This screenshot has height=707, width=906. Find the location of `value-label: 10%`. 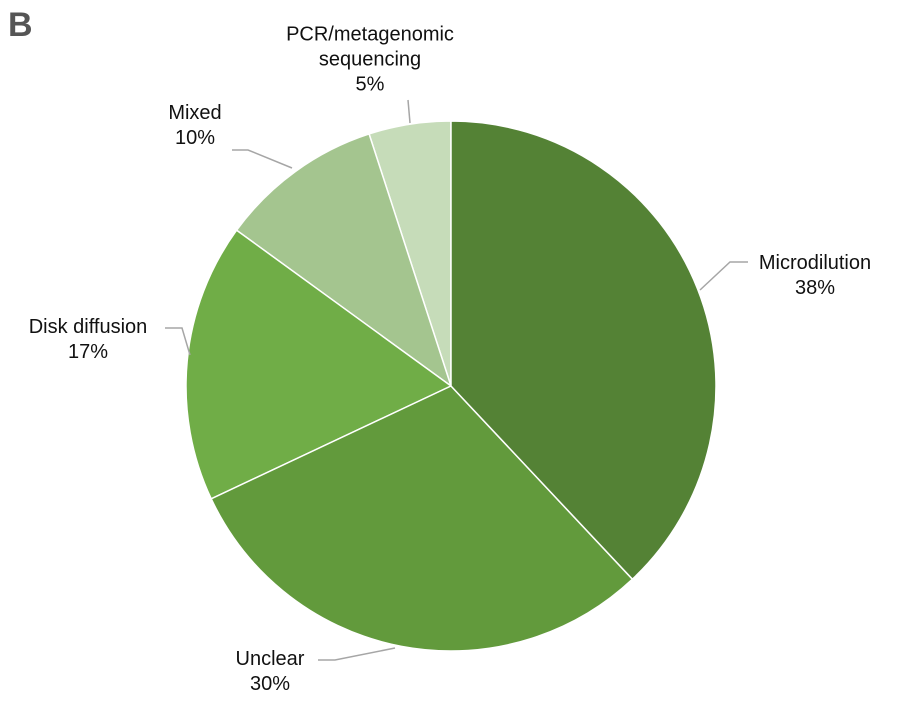

value-label: 10% is located at coordinates (195, 138).